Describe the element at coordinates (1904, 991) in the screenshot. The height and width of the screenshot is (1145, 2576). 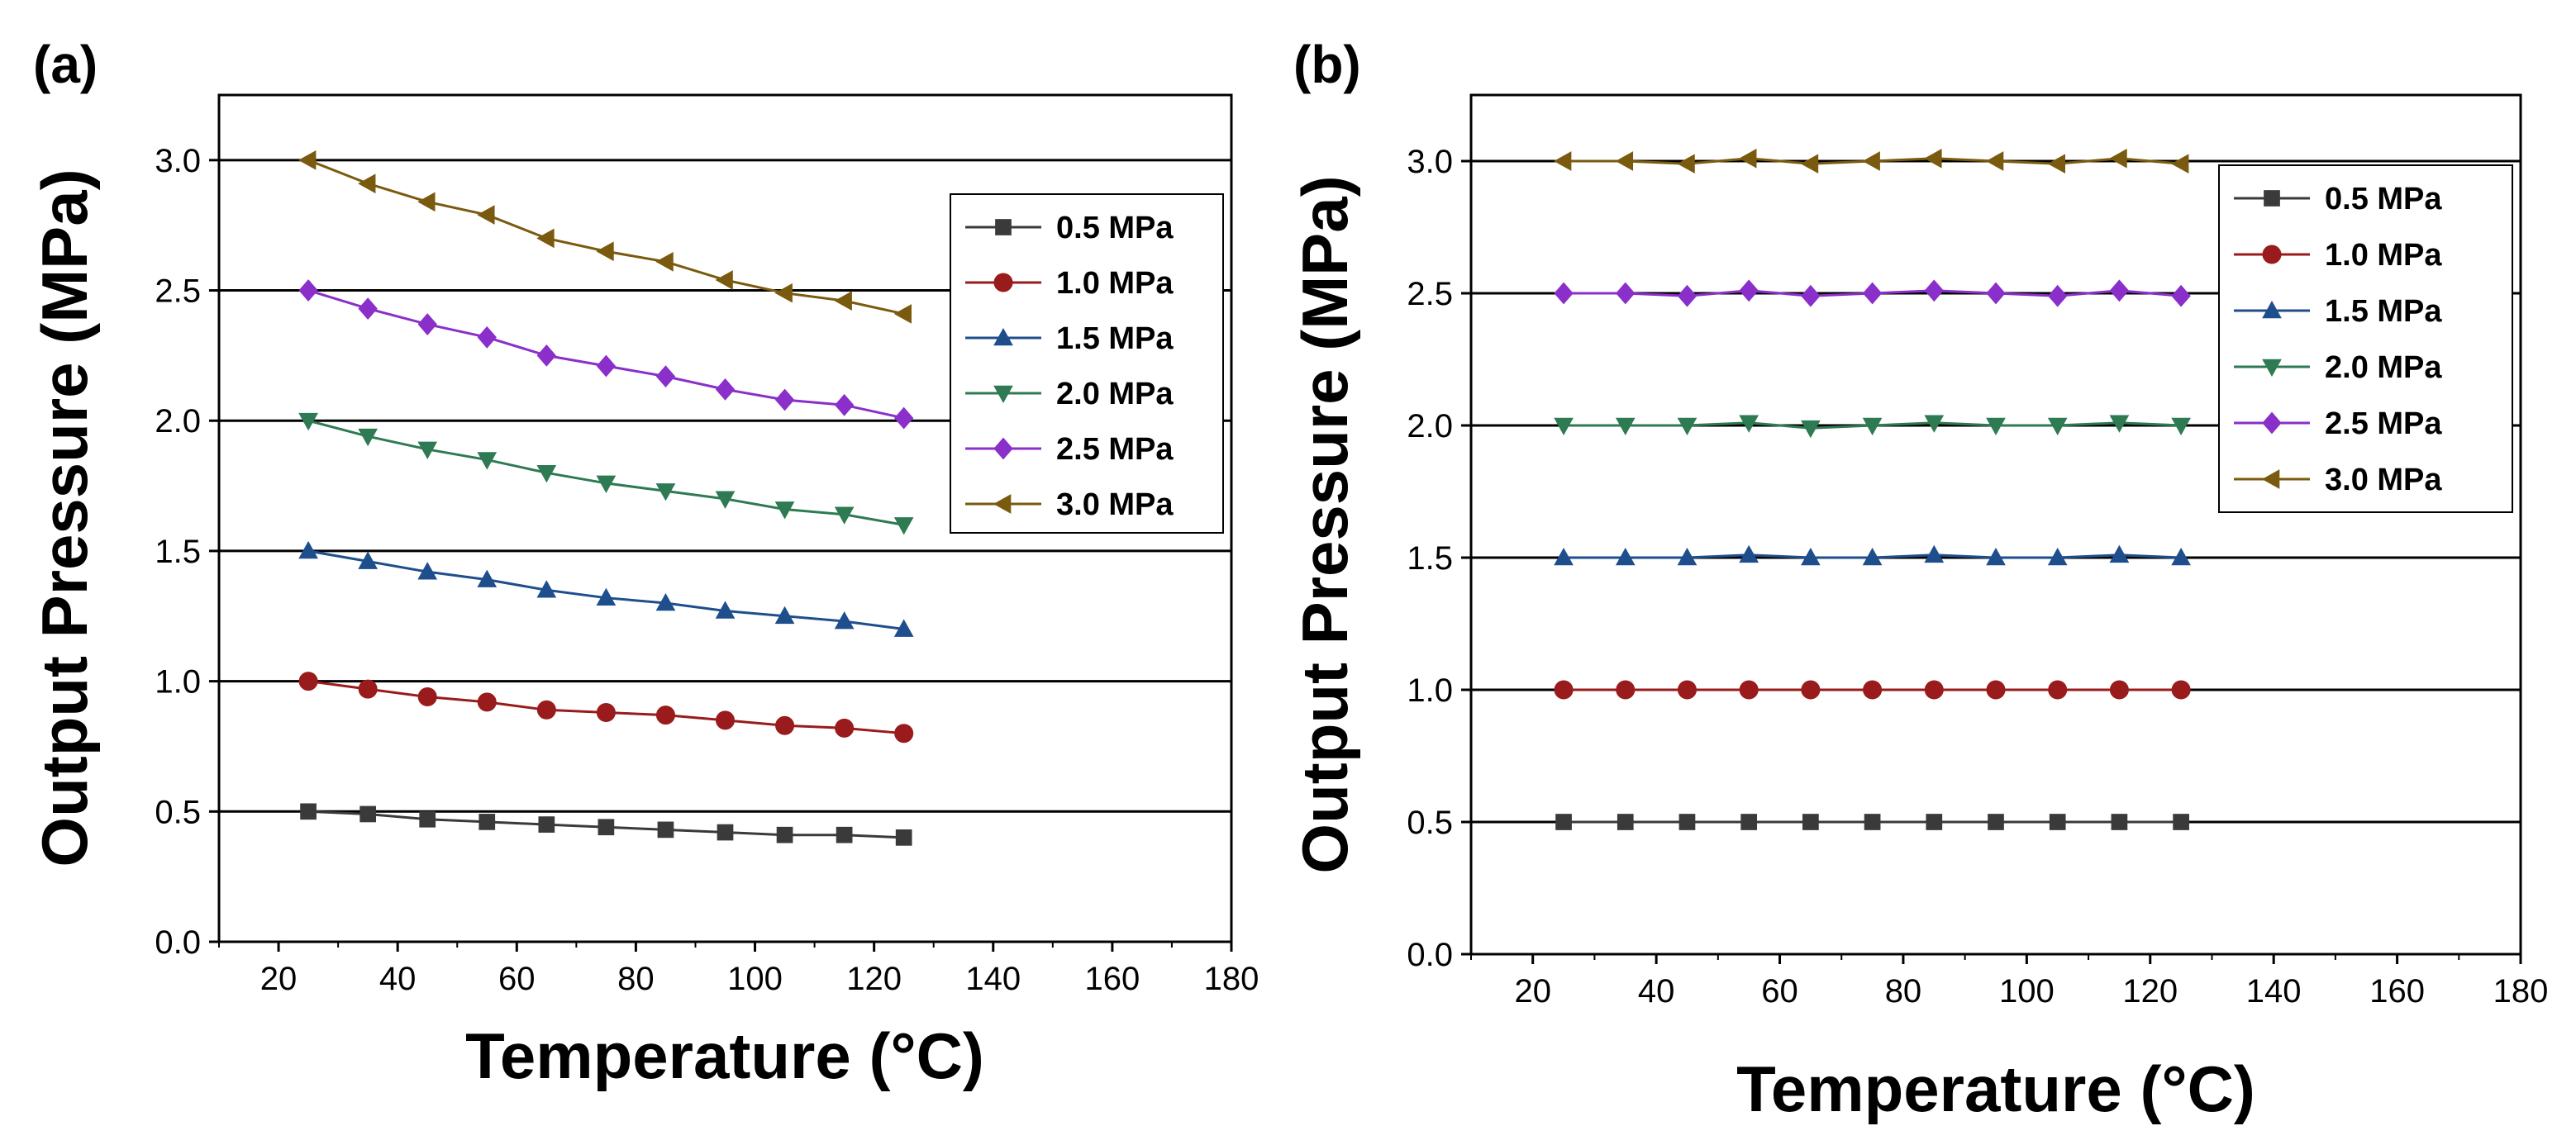
I see `x-tick-label: 80` at that location.